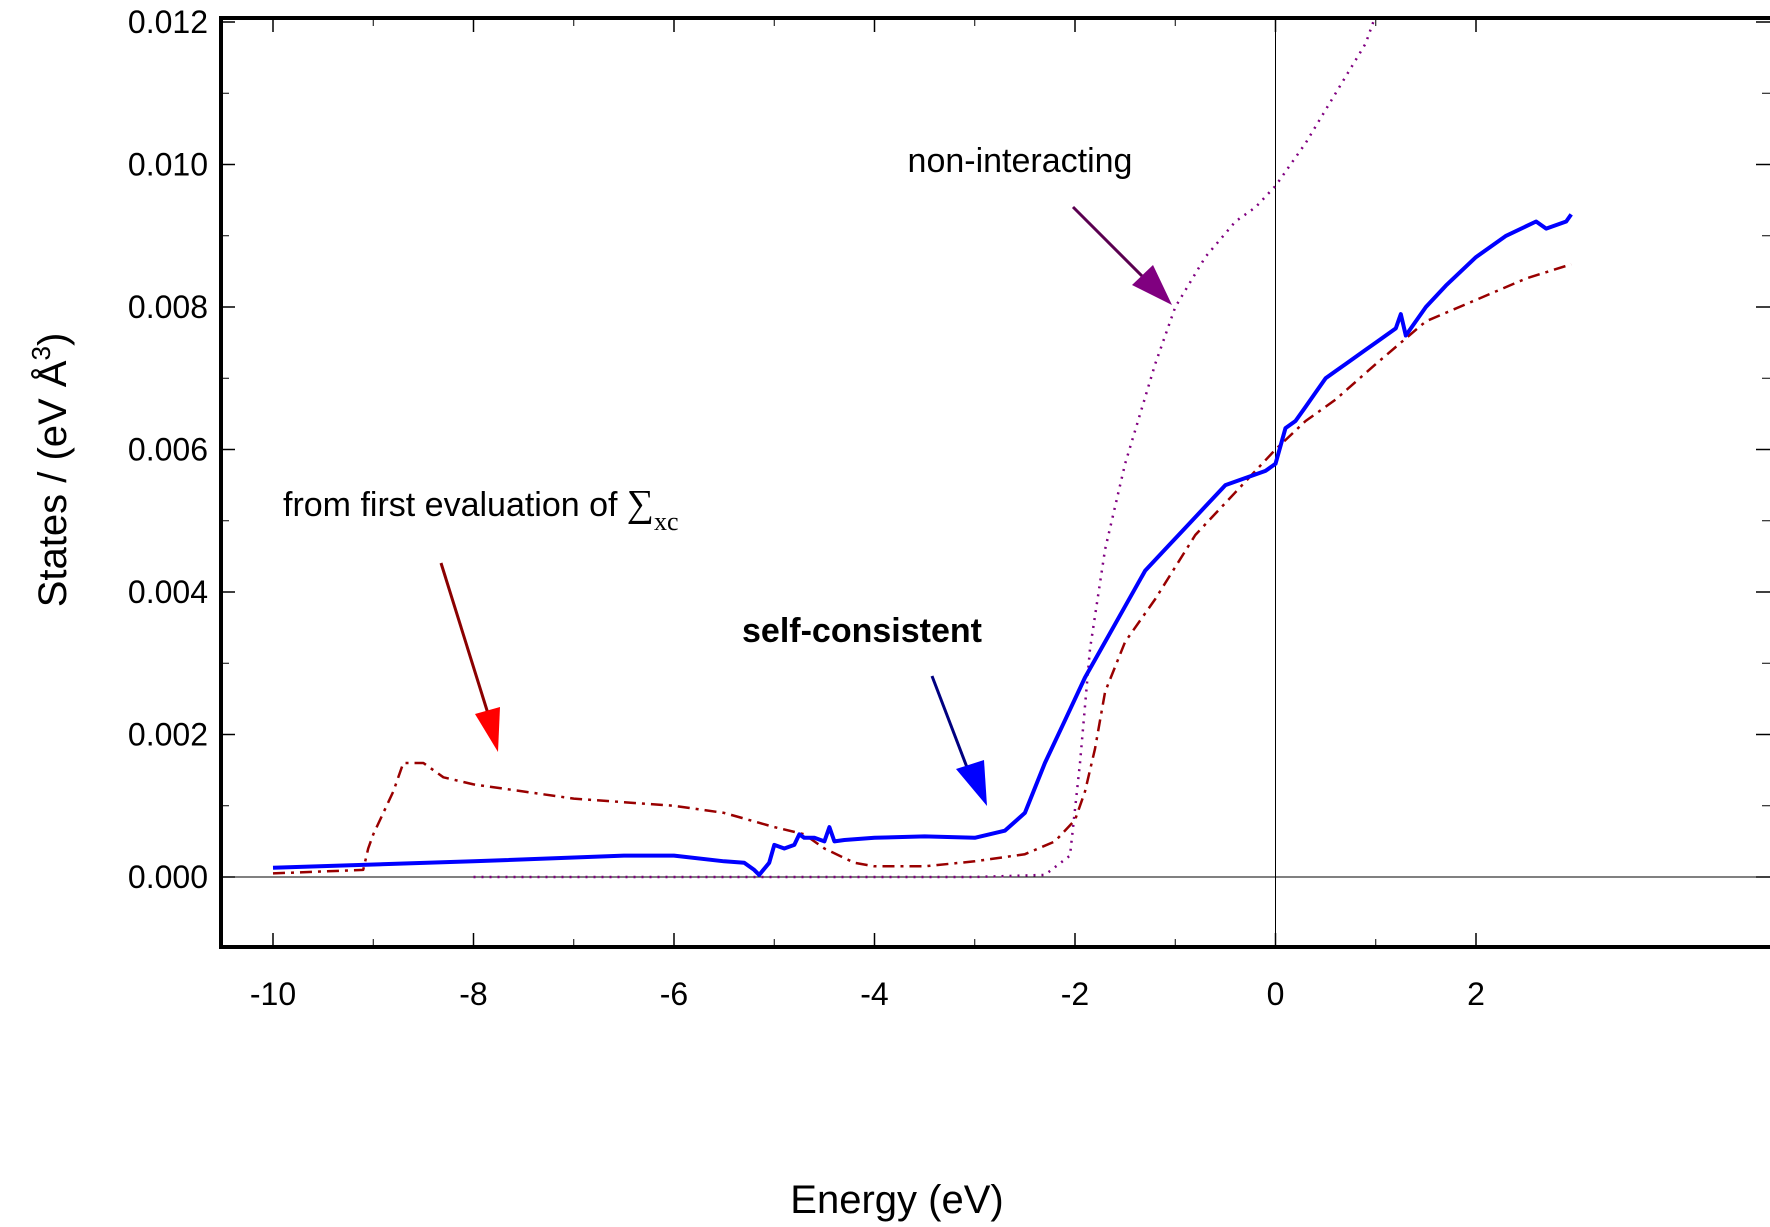 This screenshot has height=1227, width=1770. I want to click on arrow-non-interacting-head, so click(1152, 285).